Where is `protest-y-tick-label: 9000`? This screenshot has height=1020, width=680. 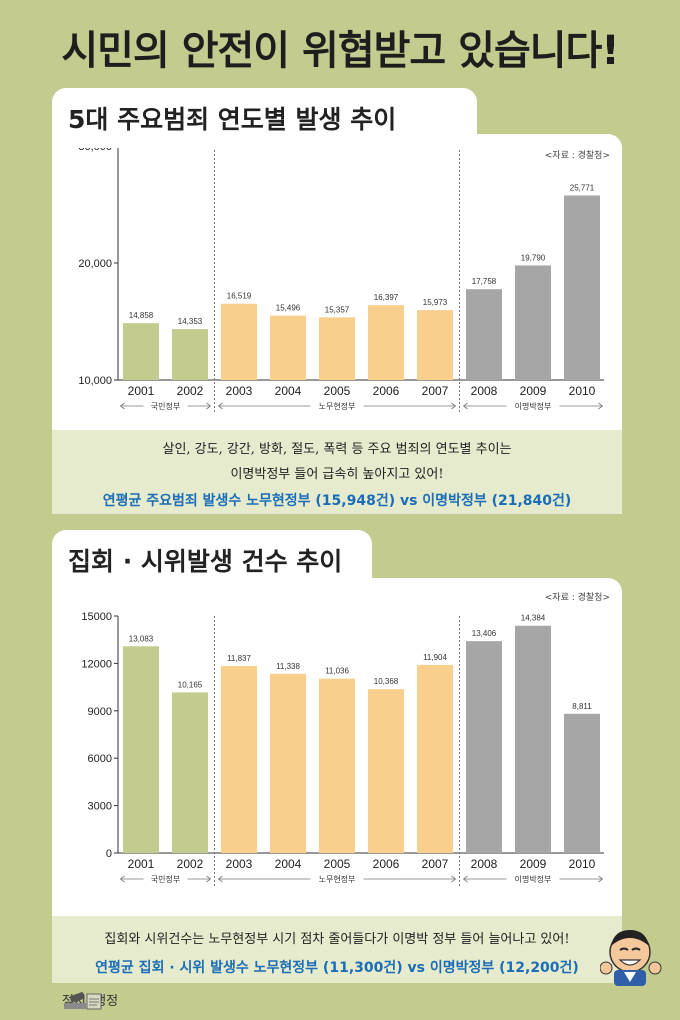
protest-y-tick-label: 9000 is located at coordinates (100, 712).